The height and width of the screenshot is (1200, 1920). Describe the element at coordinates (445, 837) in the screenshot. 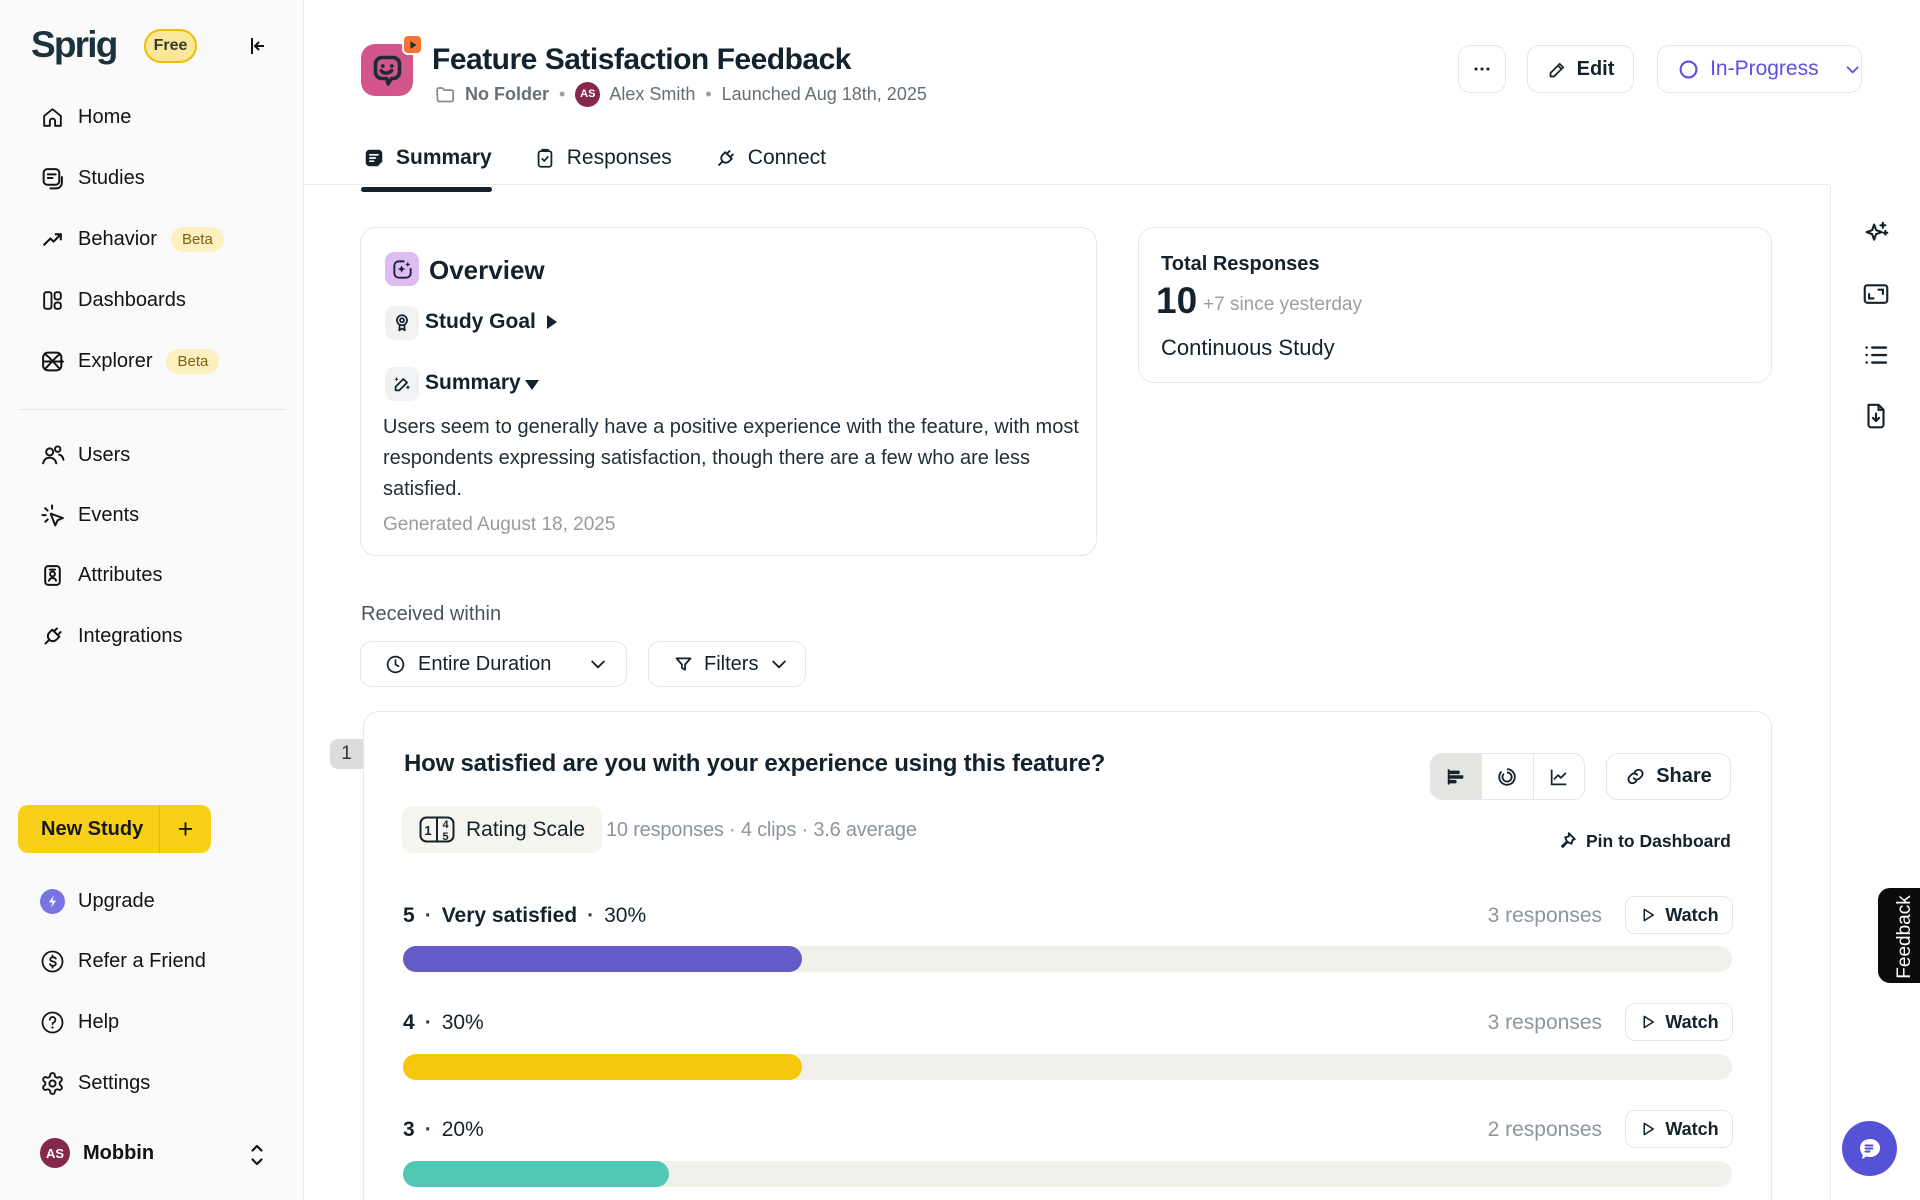

I see `svg-text: 5` at that location.